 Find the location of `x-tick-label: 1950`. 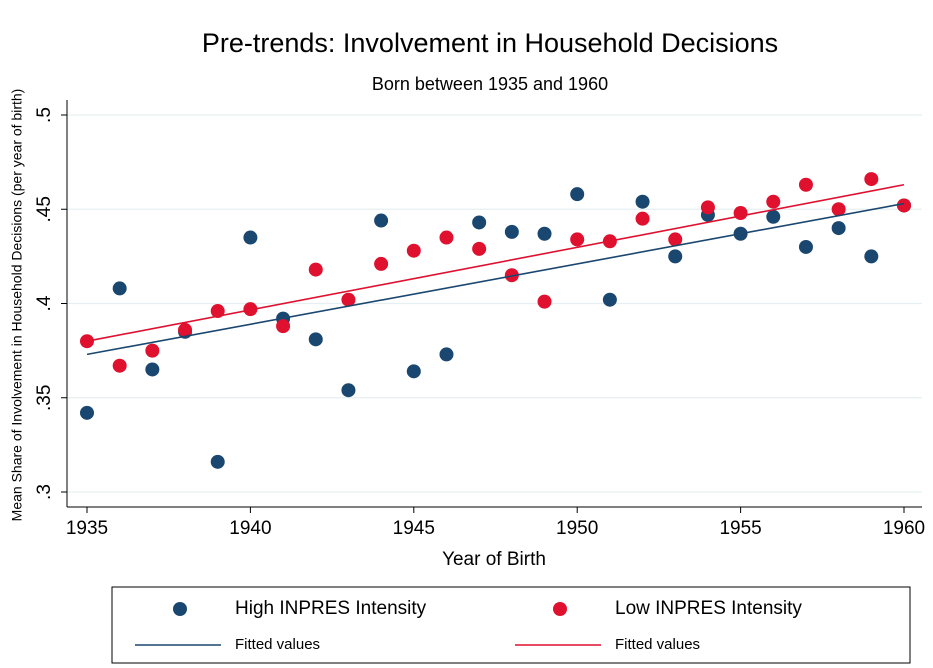

x-tick-label: 1950 is located at coordinates (577, 528).